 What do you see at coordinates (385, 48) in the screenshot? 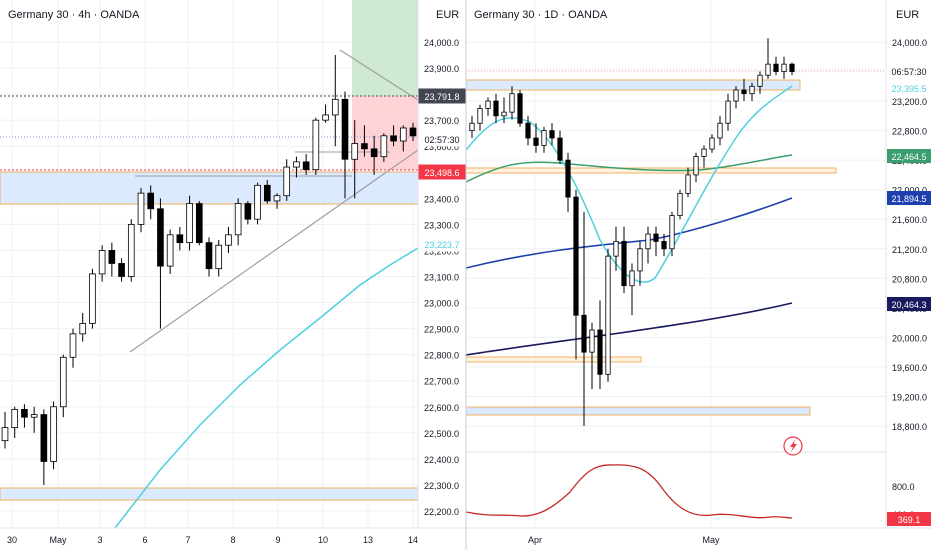
I see `long-position-profit-zone` at bounding box center [385, 48].